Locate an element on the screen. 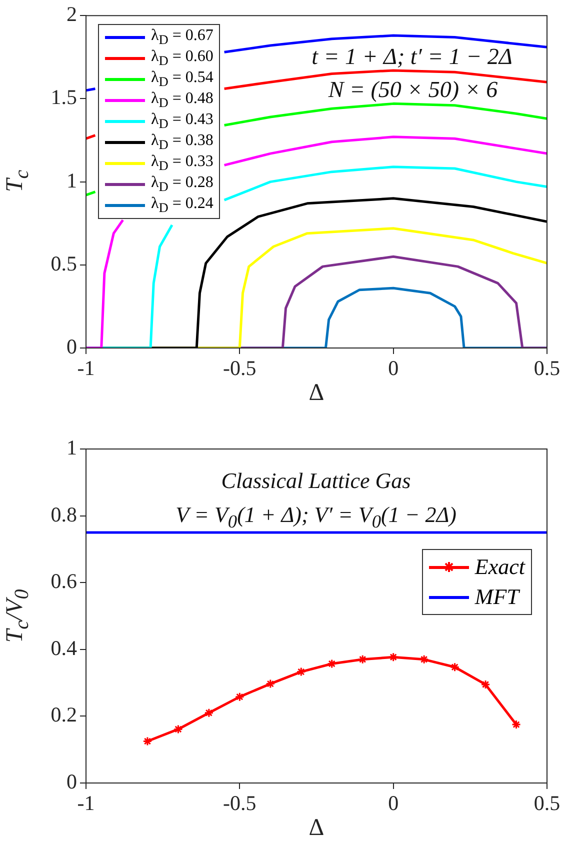 This screenshot has height=859, width=569. legend-label: λ$_{D}$ = 0.60 is located at coordinates (182, 59).